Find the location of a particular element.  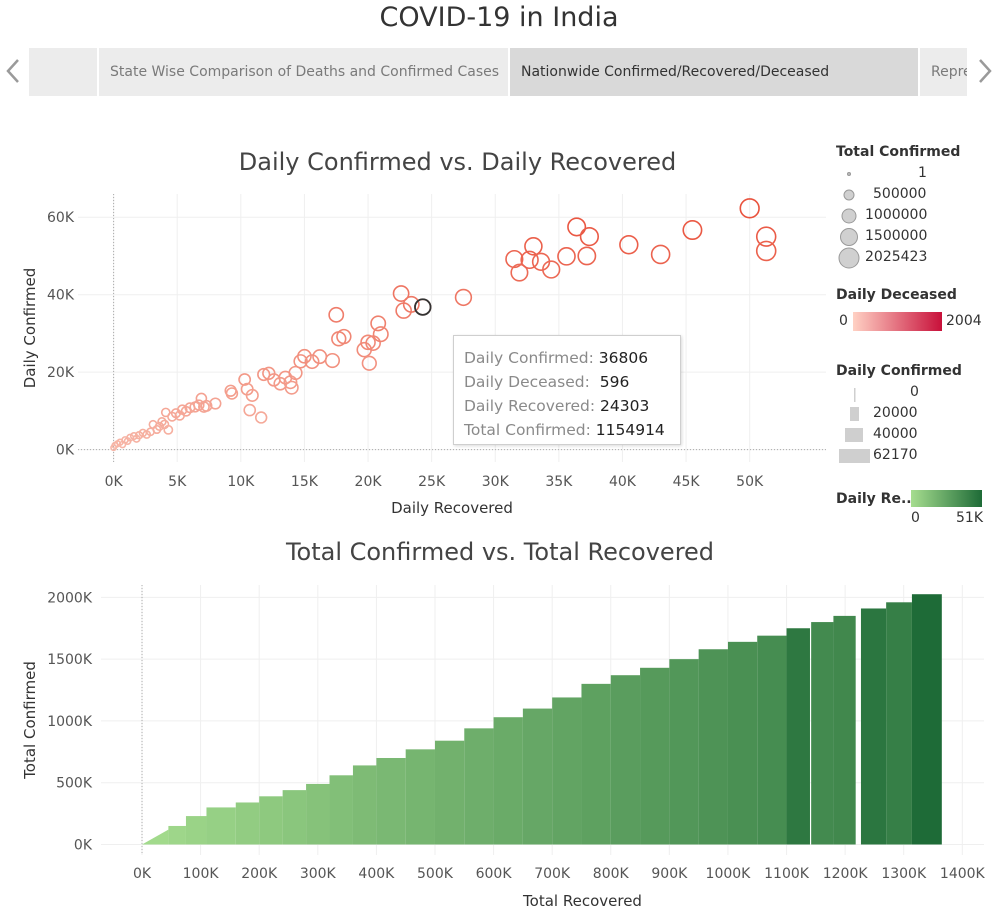

highlighted-point is located at coordinates (423, 307).